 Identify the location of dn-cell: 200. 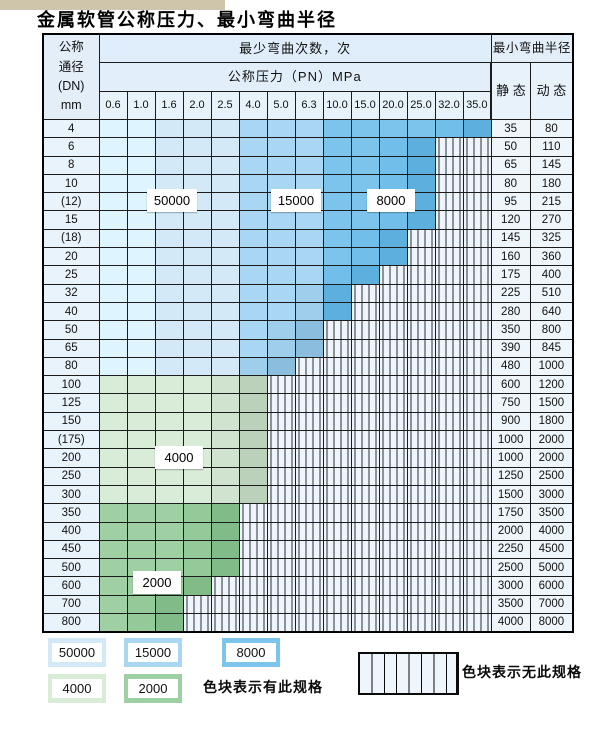
(71, 458).